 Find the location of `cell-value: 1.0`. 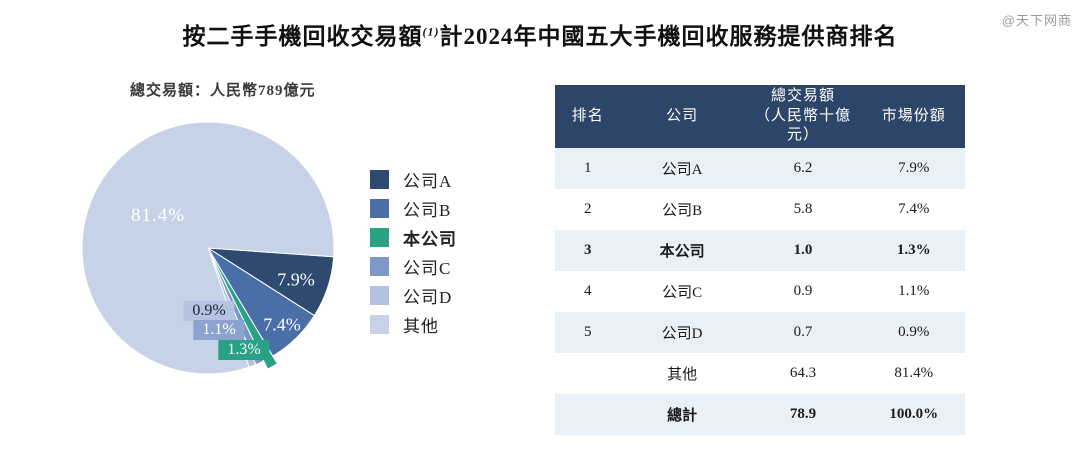

cell-value: 1.0 is located at coordinates (803, 249).